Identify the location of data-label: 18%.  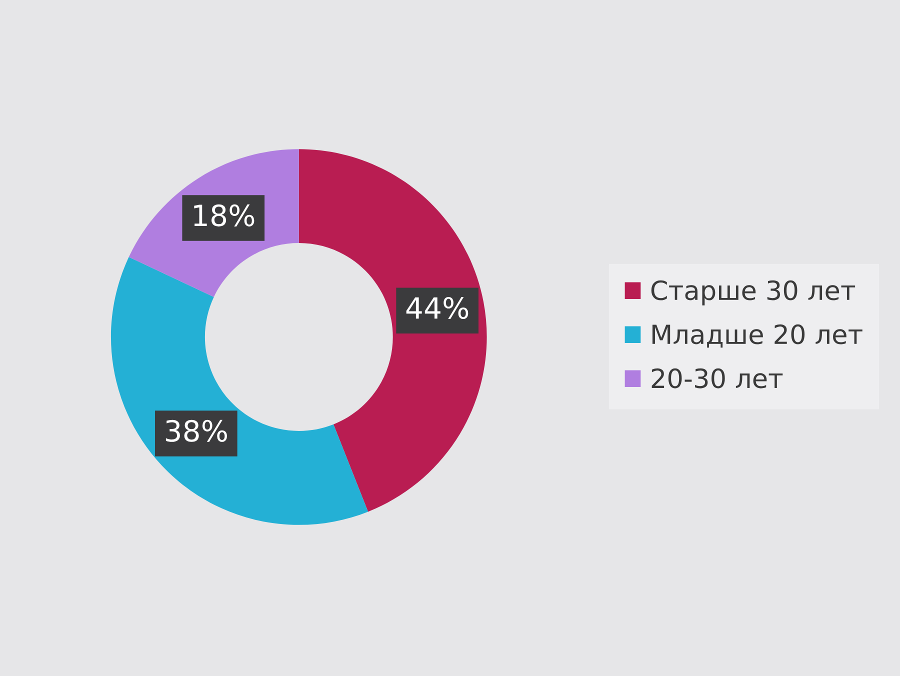
(224, 215).